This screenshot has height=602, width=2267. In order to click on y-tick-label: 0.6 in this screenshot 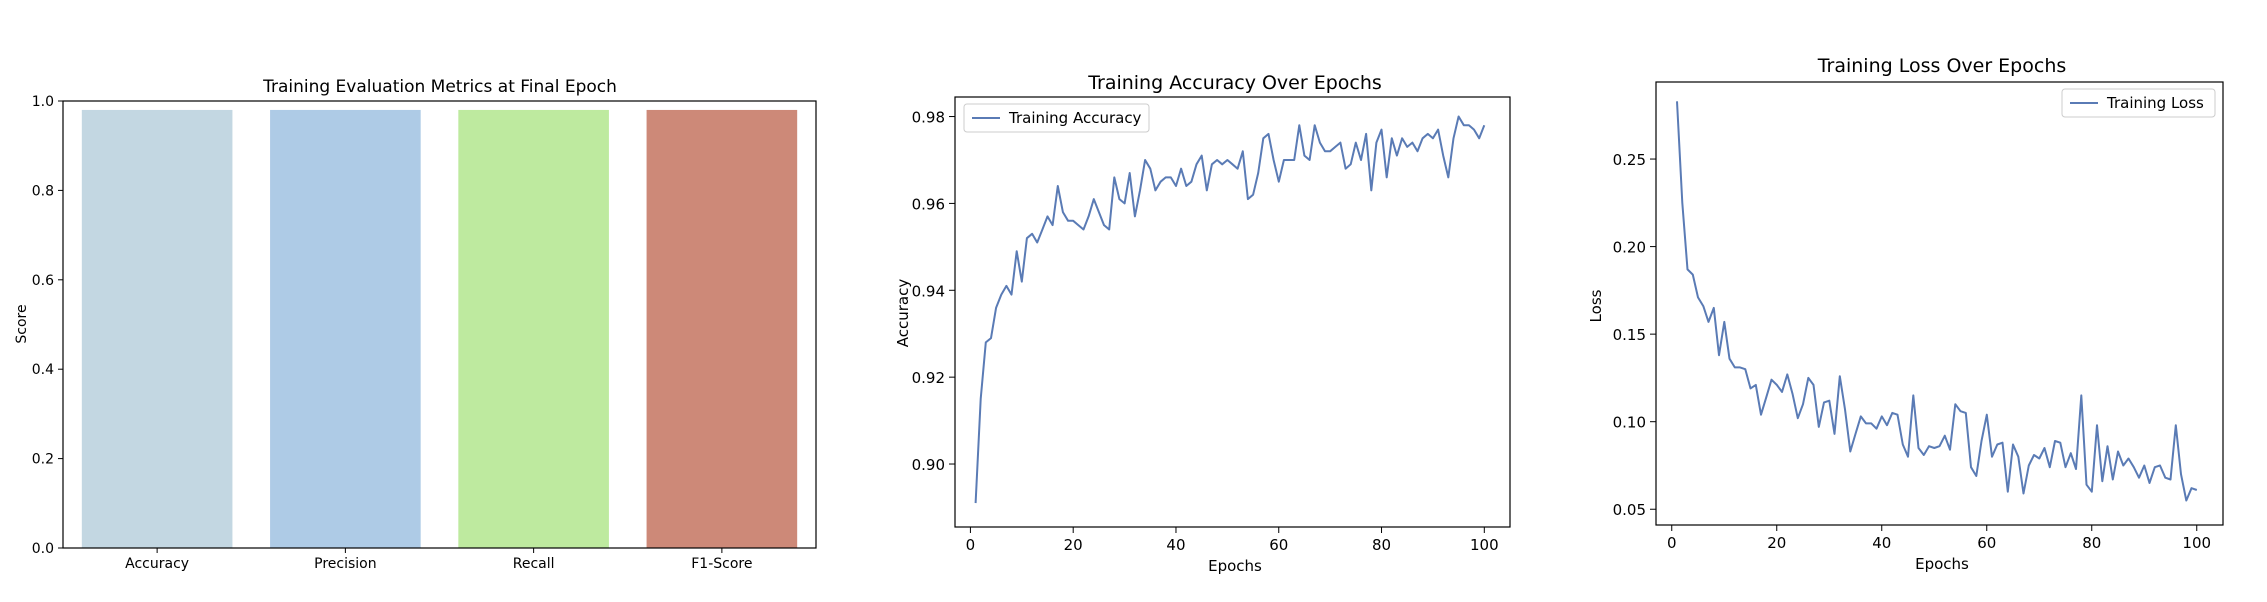, I will do `click(43, 281)`.